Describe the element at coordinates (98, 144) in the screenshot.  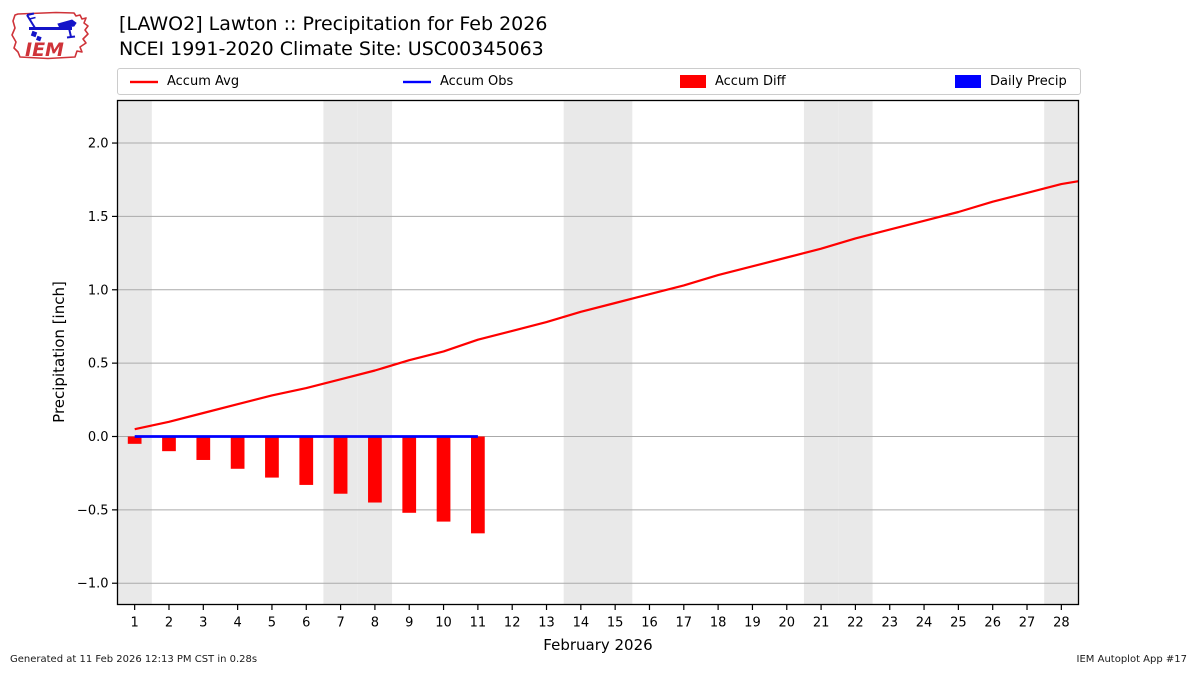
I see `y-tick-label: 2.0` at that location.